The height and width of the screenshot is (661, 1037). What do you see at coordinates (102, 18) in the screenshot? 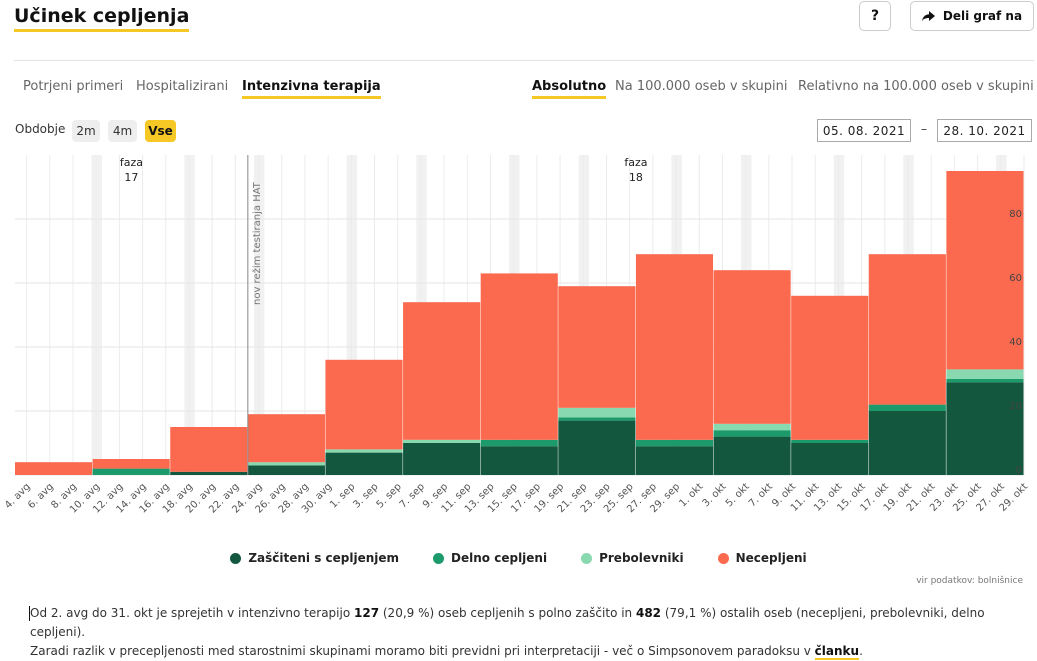
I see `page-title: Učinek cepljenja` at bounding box center [102, 18].